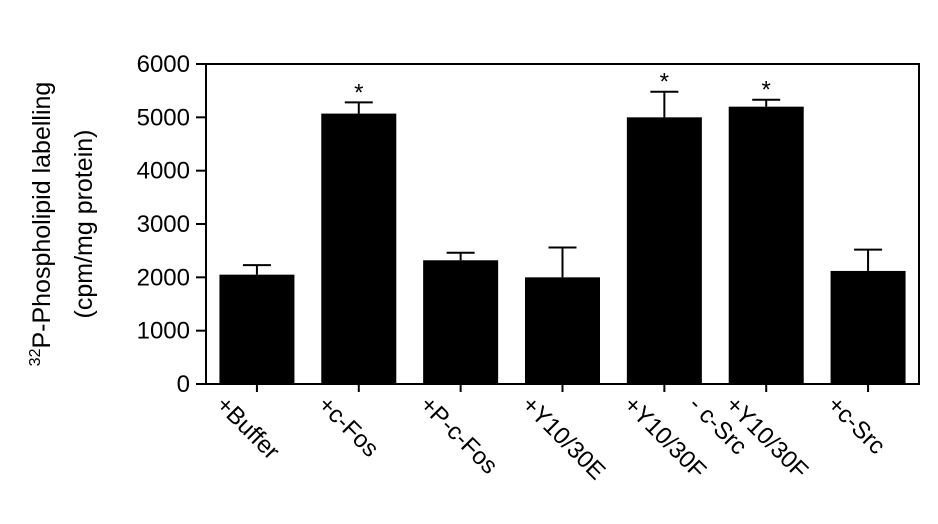  What do you see at coordinates (163, 171) in the screenshot?
I see `y-tick-label-4: 4000` at bounding box center [163, 171].